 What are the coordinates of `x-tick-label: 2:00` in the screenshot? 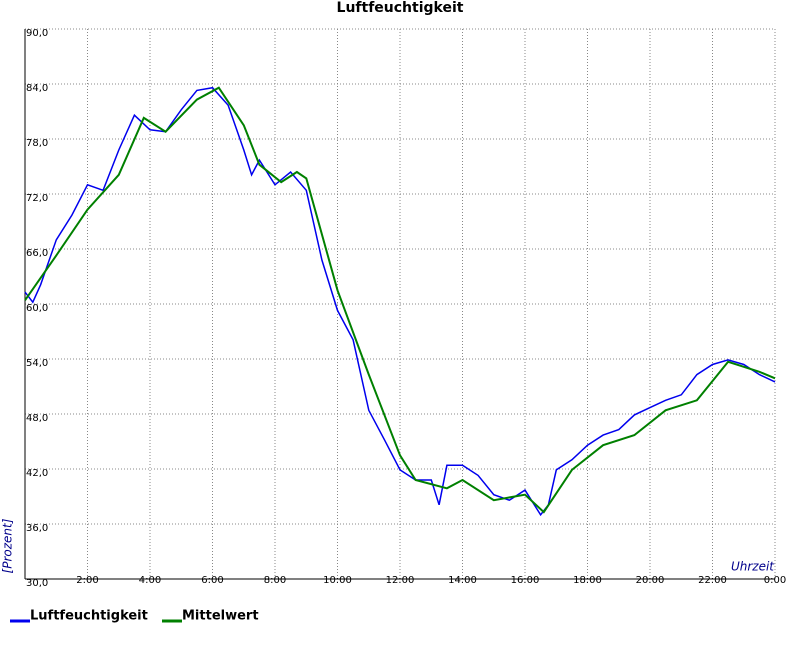 It's located at (87, 580).